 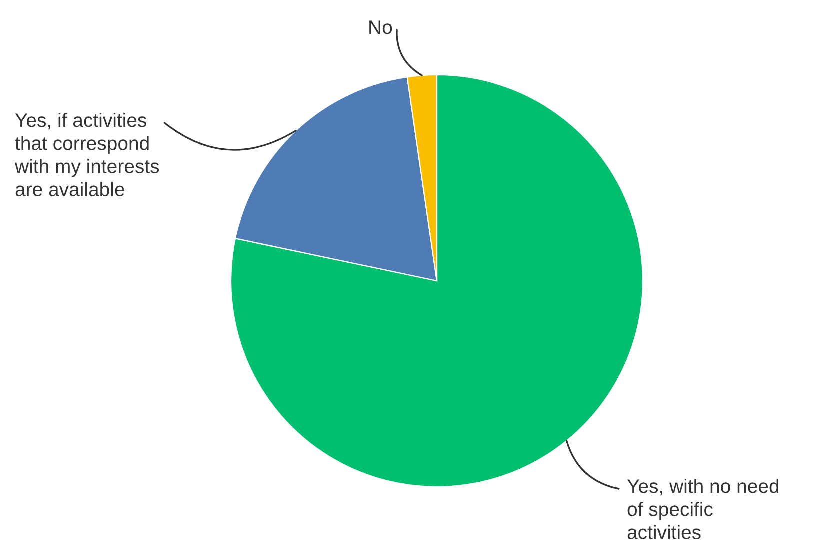 What do you see at coordinates (703, 509) in the screenshot?
I see `slice-label: Yes, with no need of specific activities` at bounding box center [703, 509].